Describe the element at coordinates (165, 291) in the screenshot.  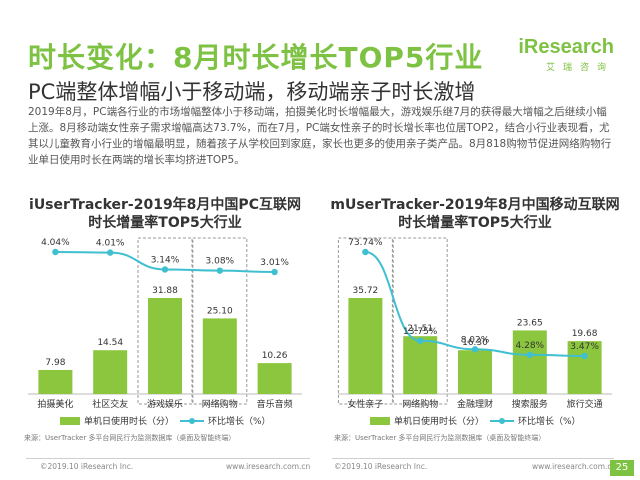
I see `pc-bar-value-label: 31.88` at that location.